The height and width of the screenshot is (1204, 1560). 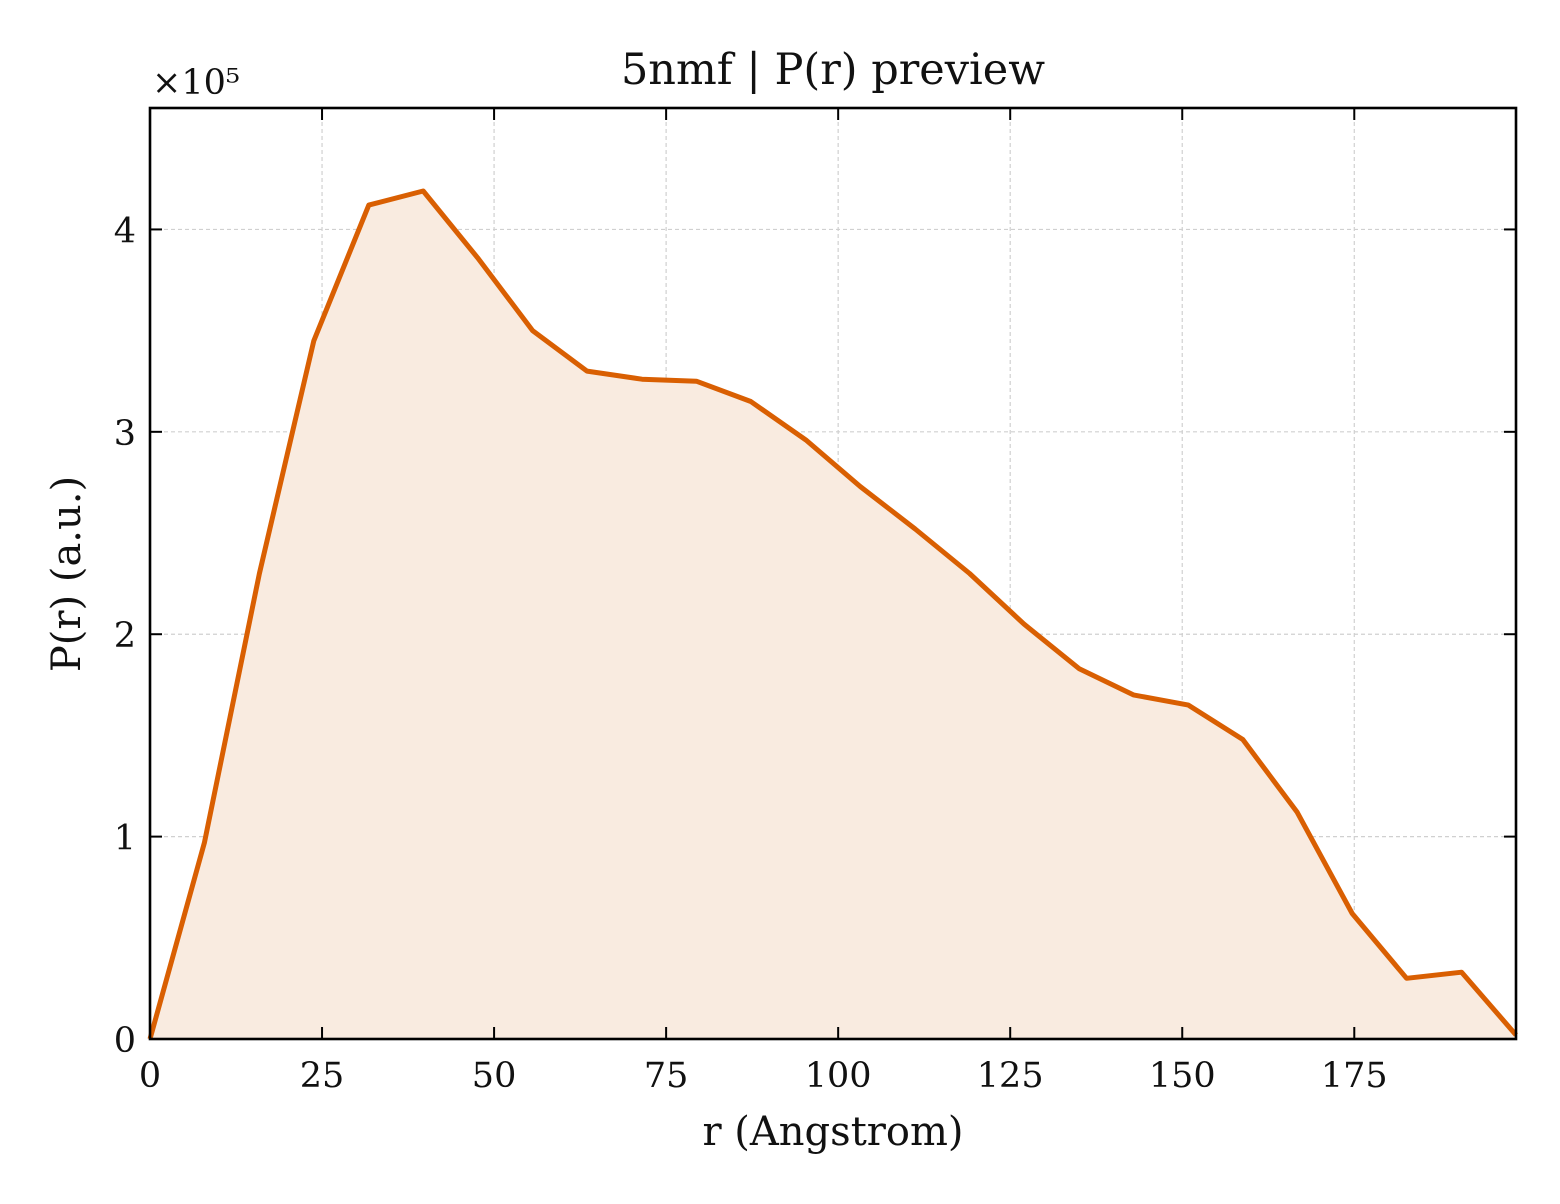 What do you see at coordinates (125, 839) in the screenshot?
I see `y-tick-label: 1` at bounding box center [125, 839].